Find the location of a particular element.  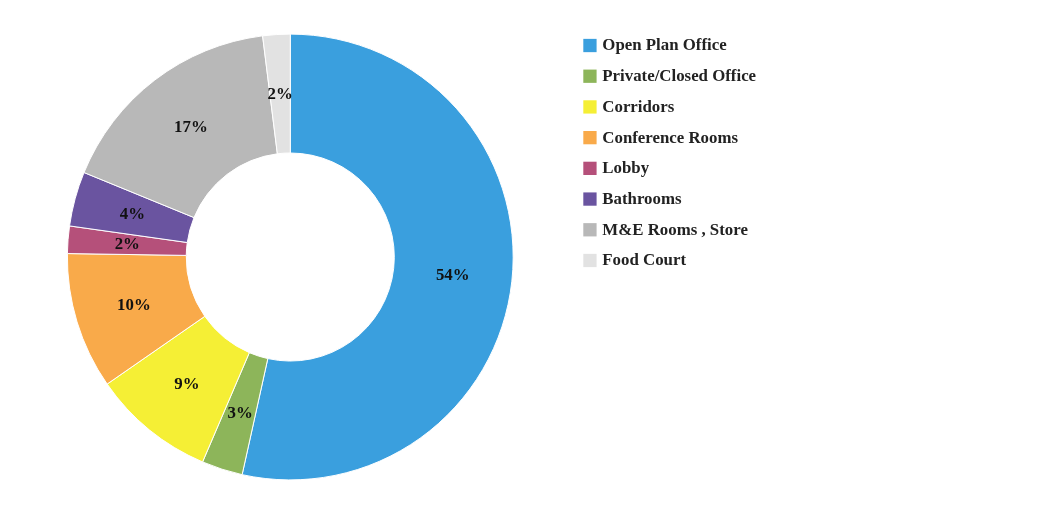

data-label: 54% is located at coordinates (452, 274).